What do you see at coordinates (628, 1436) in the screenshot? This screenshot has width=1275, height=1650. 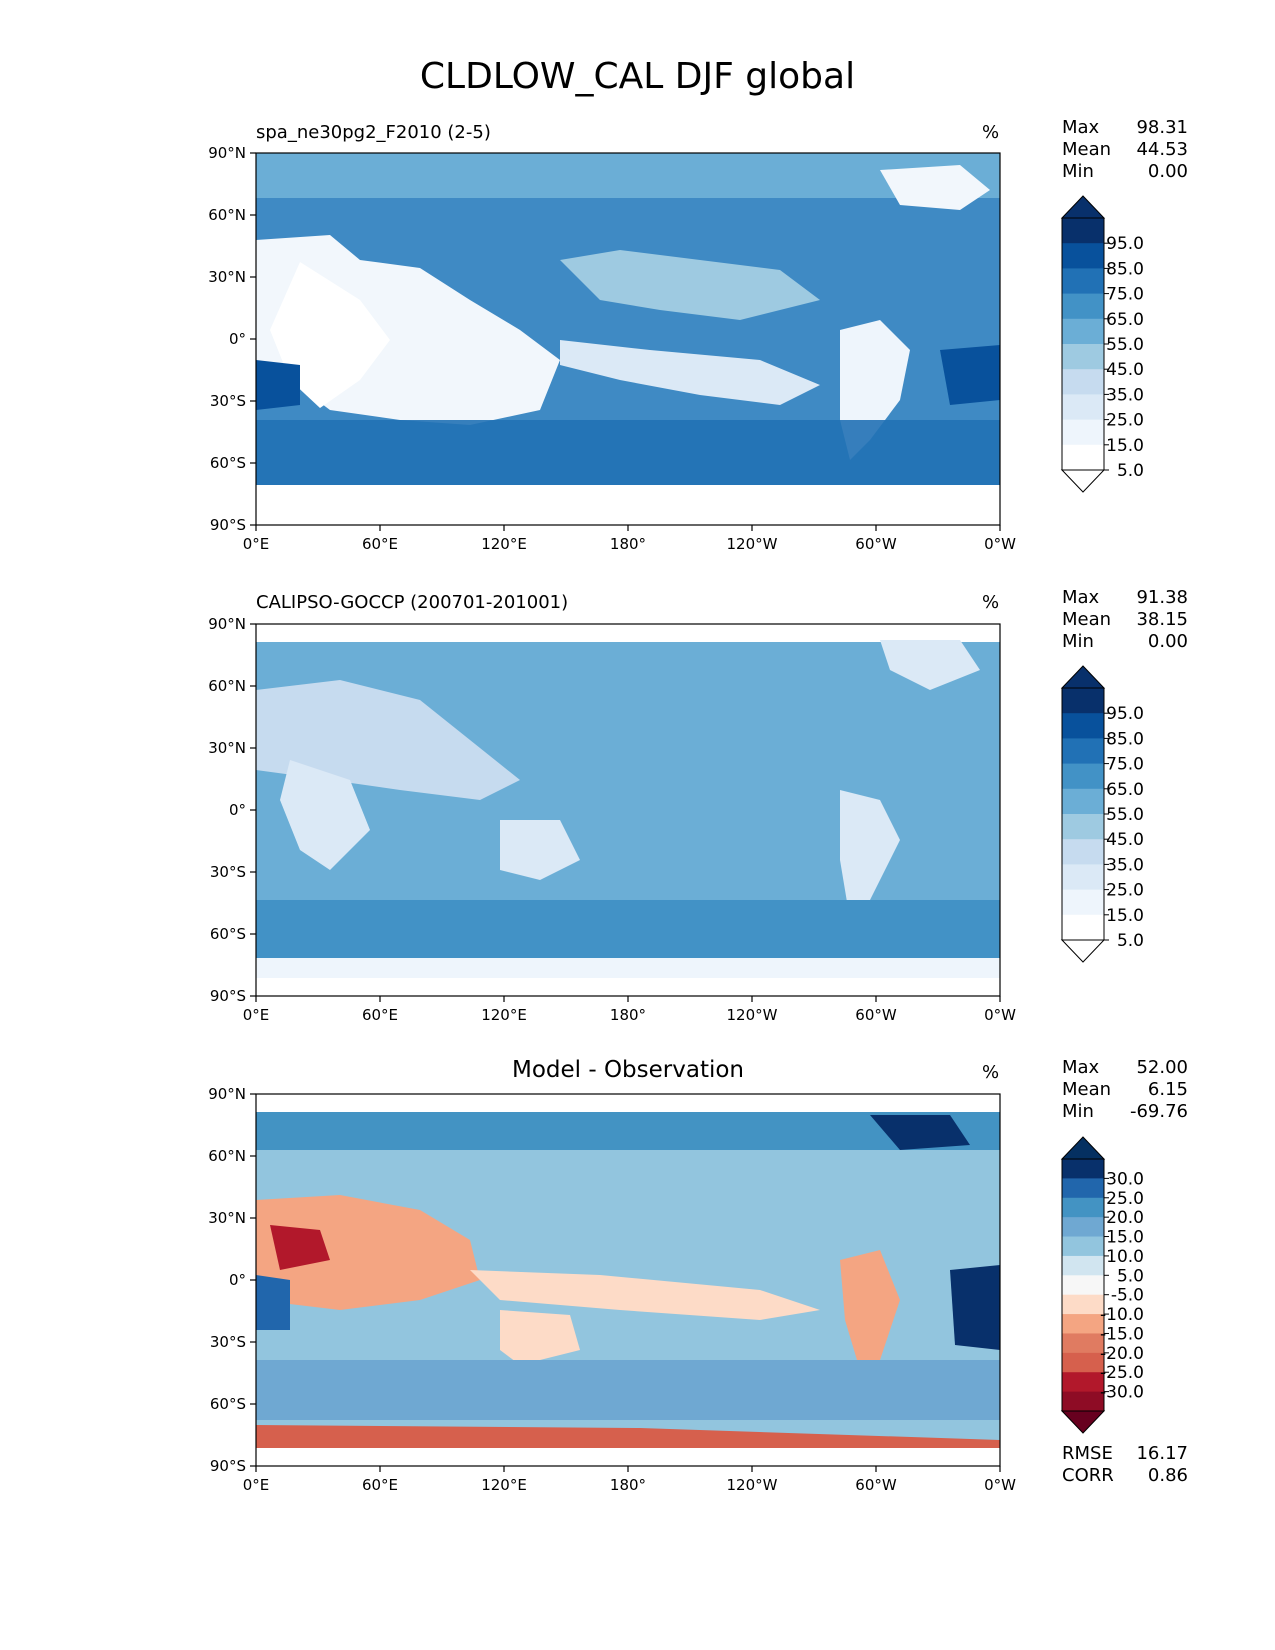 I see `antarctic-negative-band` at bounding box center [628, 1436].